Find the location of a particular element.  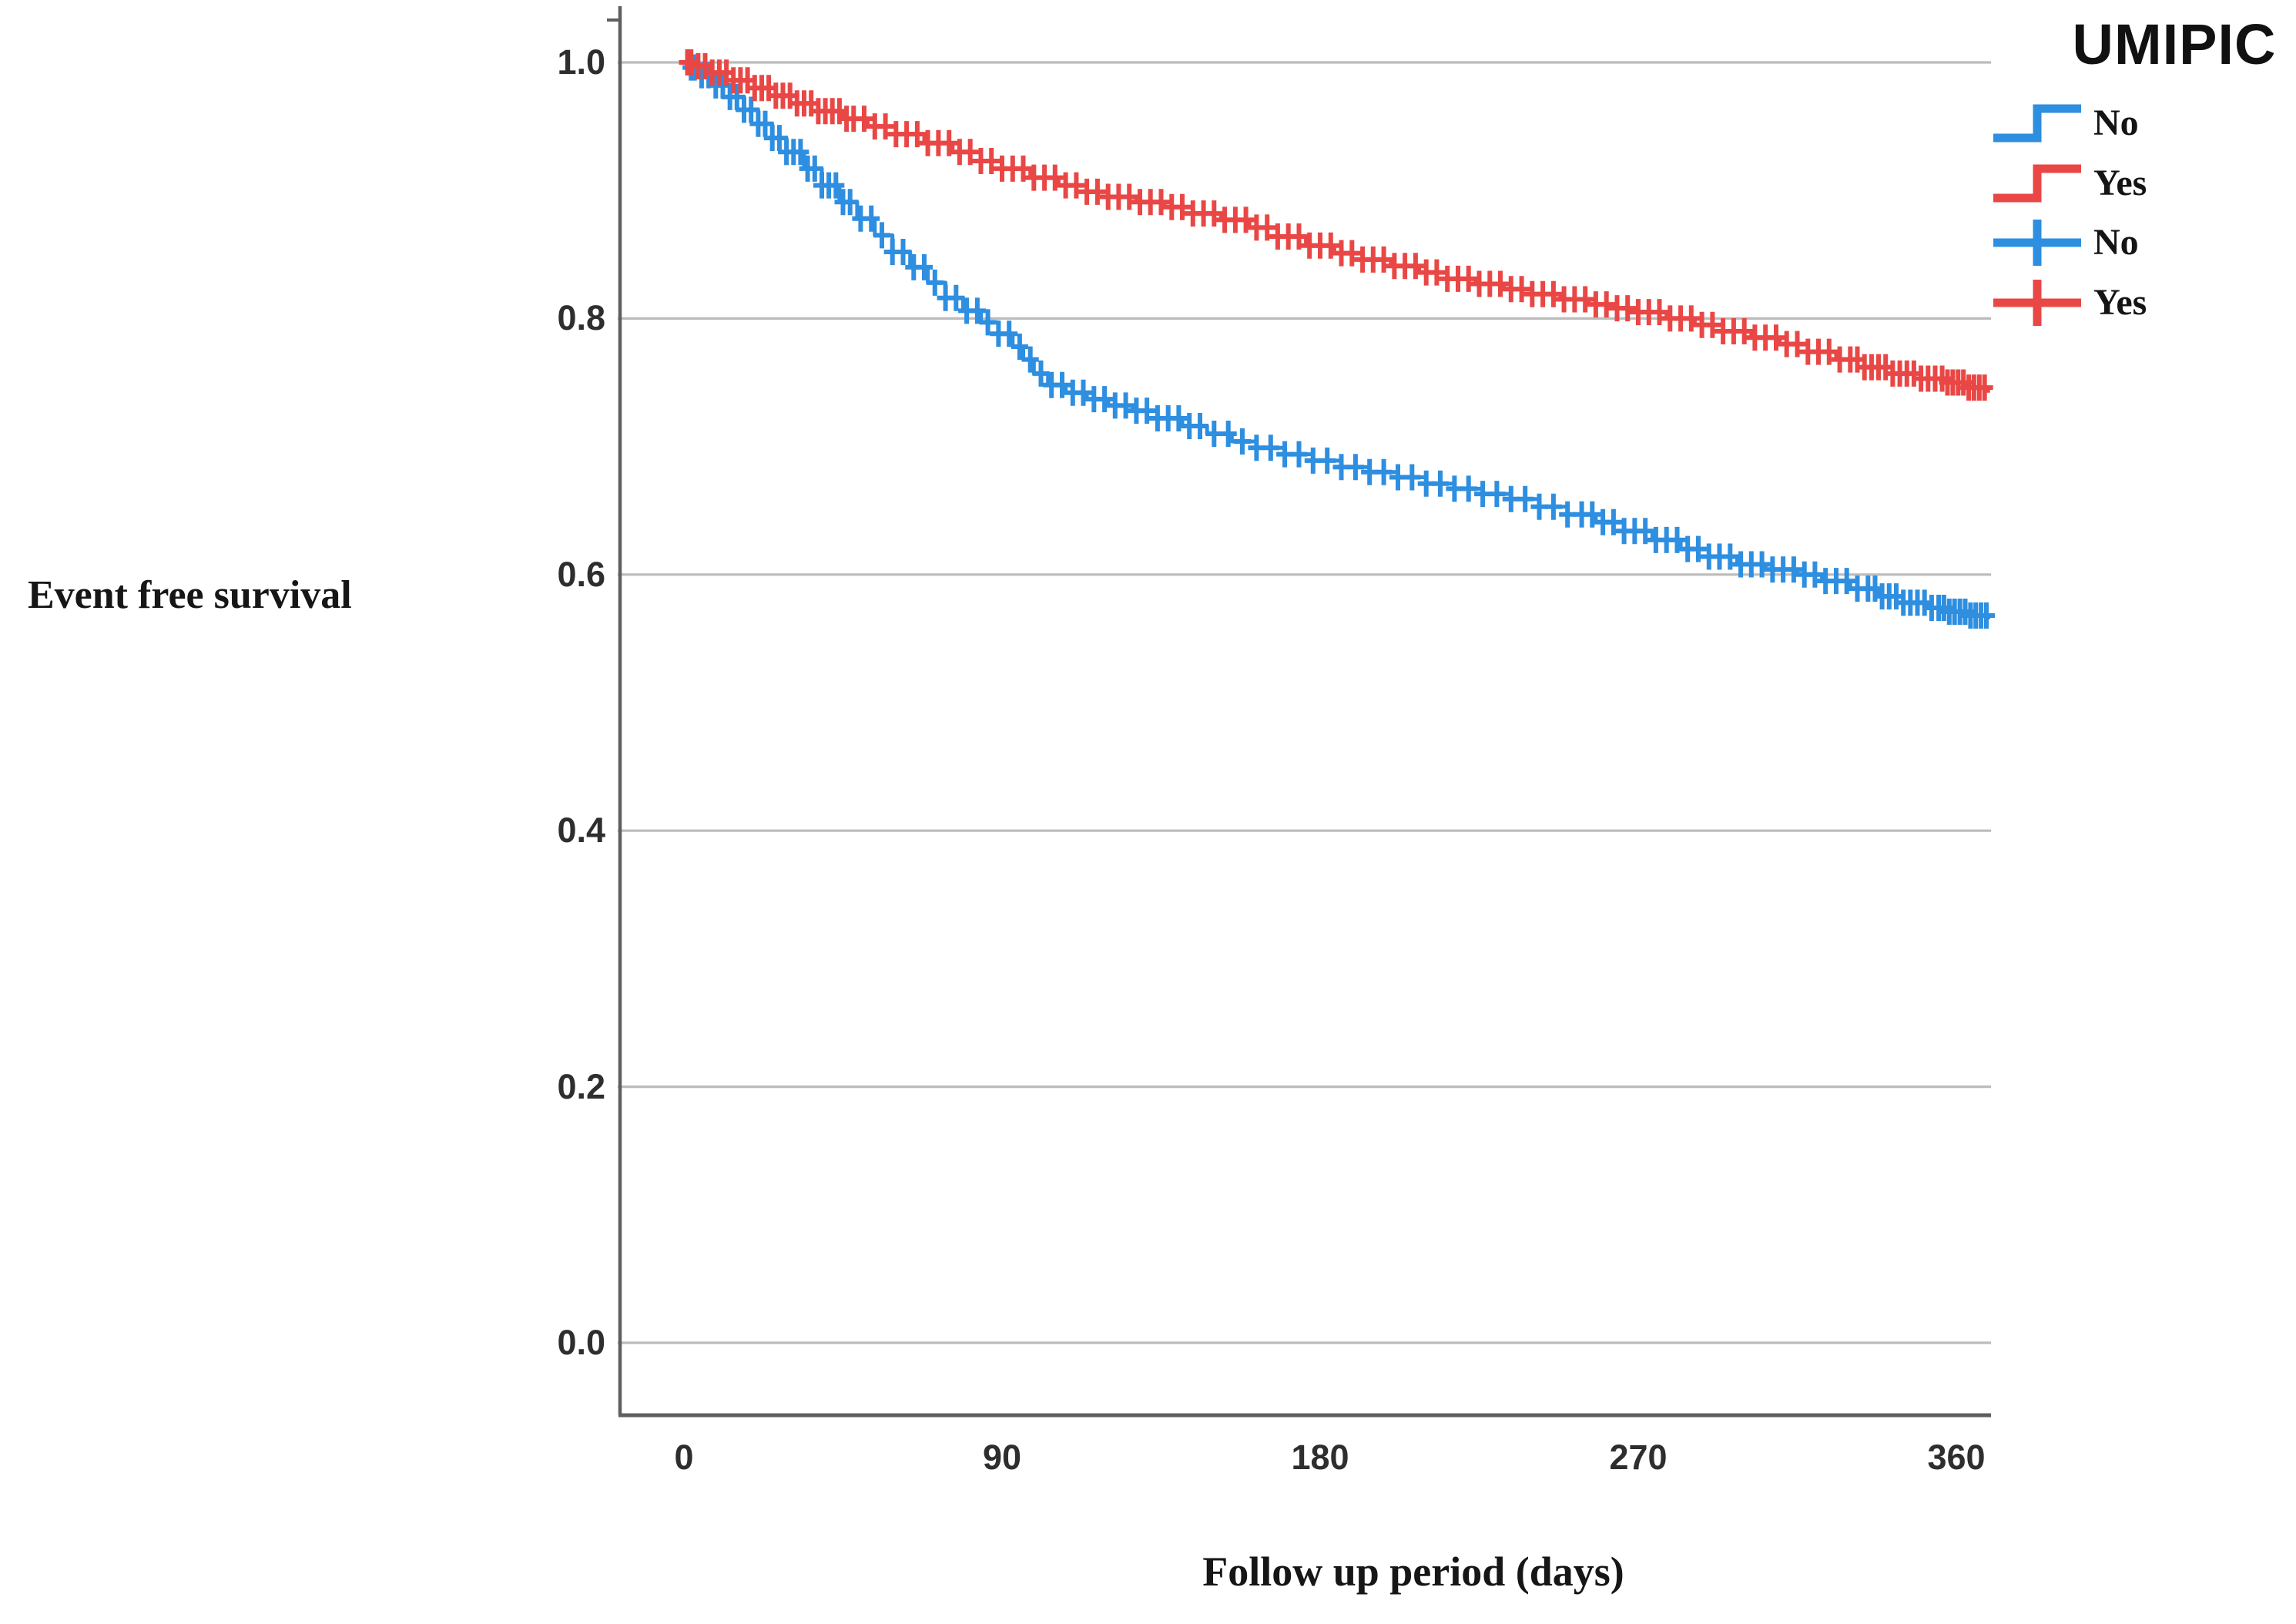

legend-swatch-step-yes is located at coordinates (2037, 183).